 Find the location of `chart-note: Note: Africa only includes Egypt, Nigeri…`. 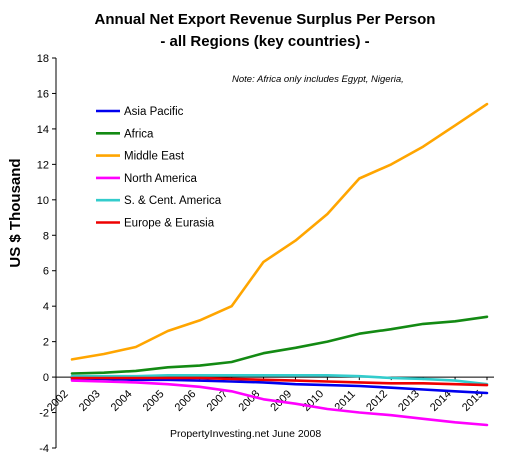

chart-note: Note: Africa only includes Egypt, Nigeri… is located at coordinates (318, 79).